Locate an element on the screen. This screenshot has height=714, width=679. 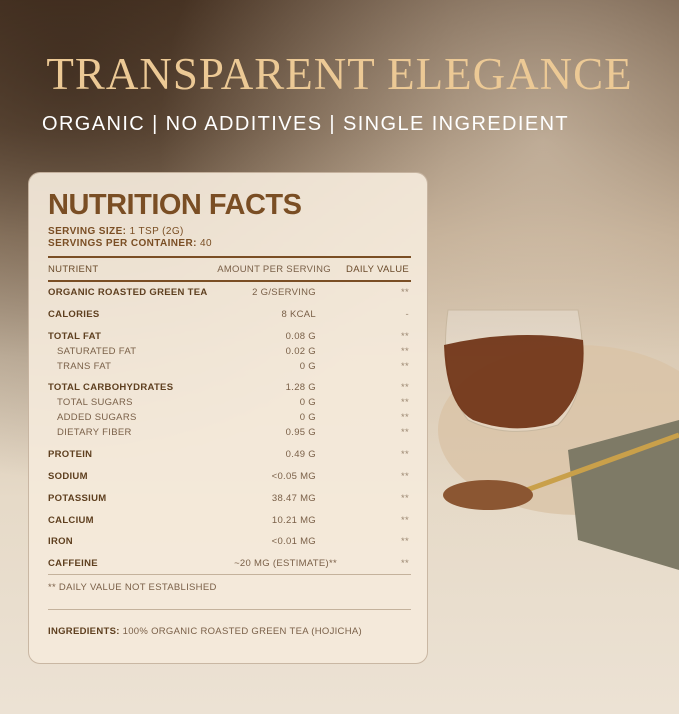
nutrient-amount: 0.49 G is located at coordinates (300, 454).